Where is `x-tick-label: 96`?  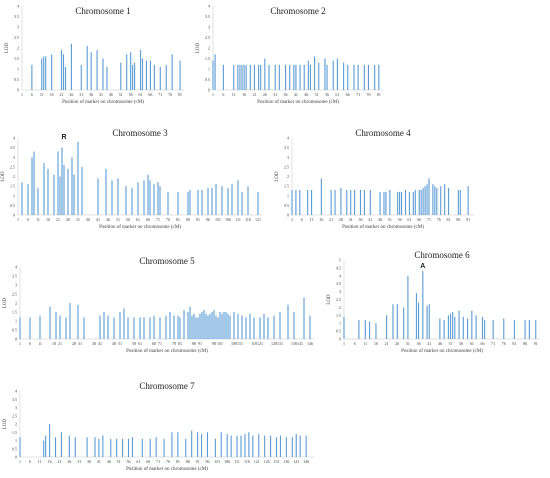
x-tick-label: 96 is located at coordinates (207, 461).